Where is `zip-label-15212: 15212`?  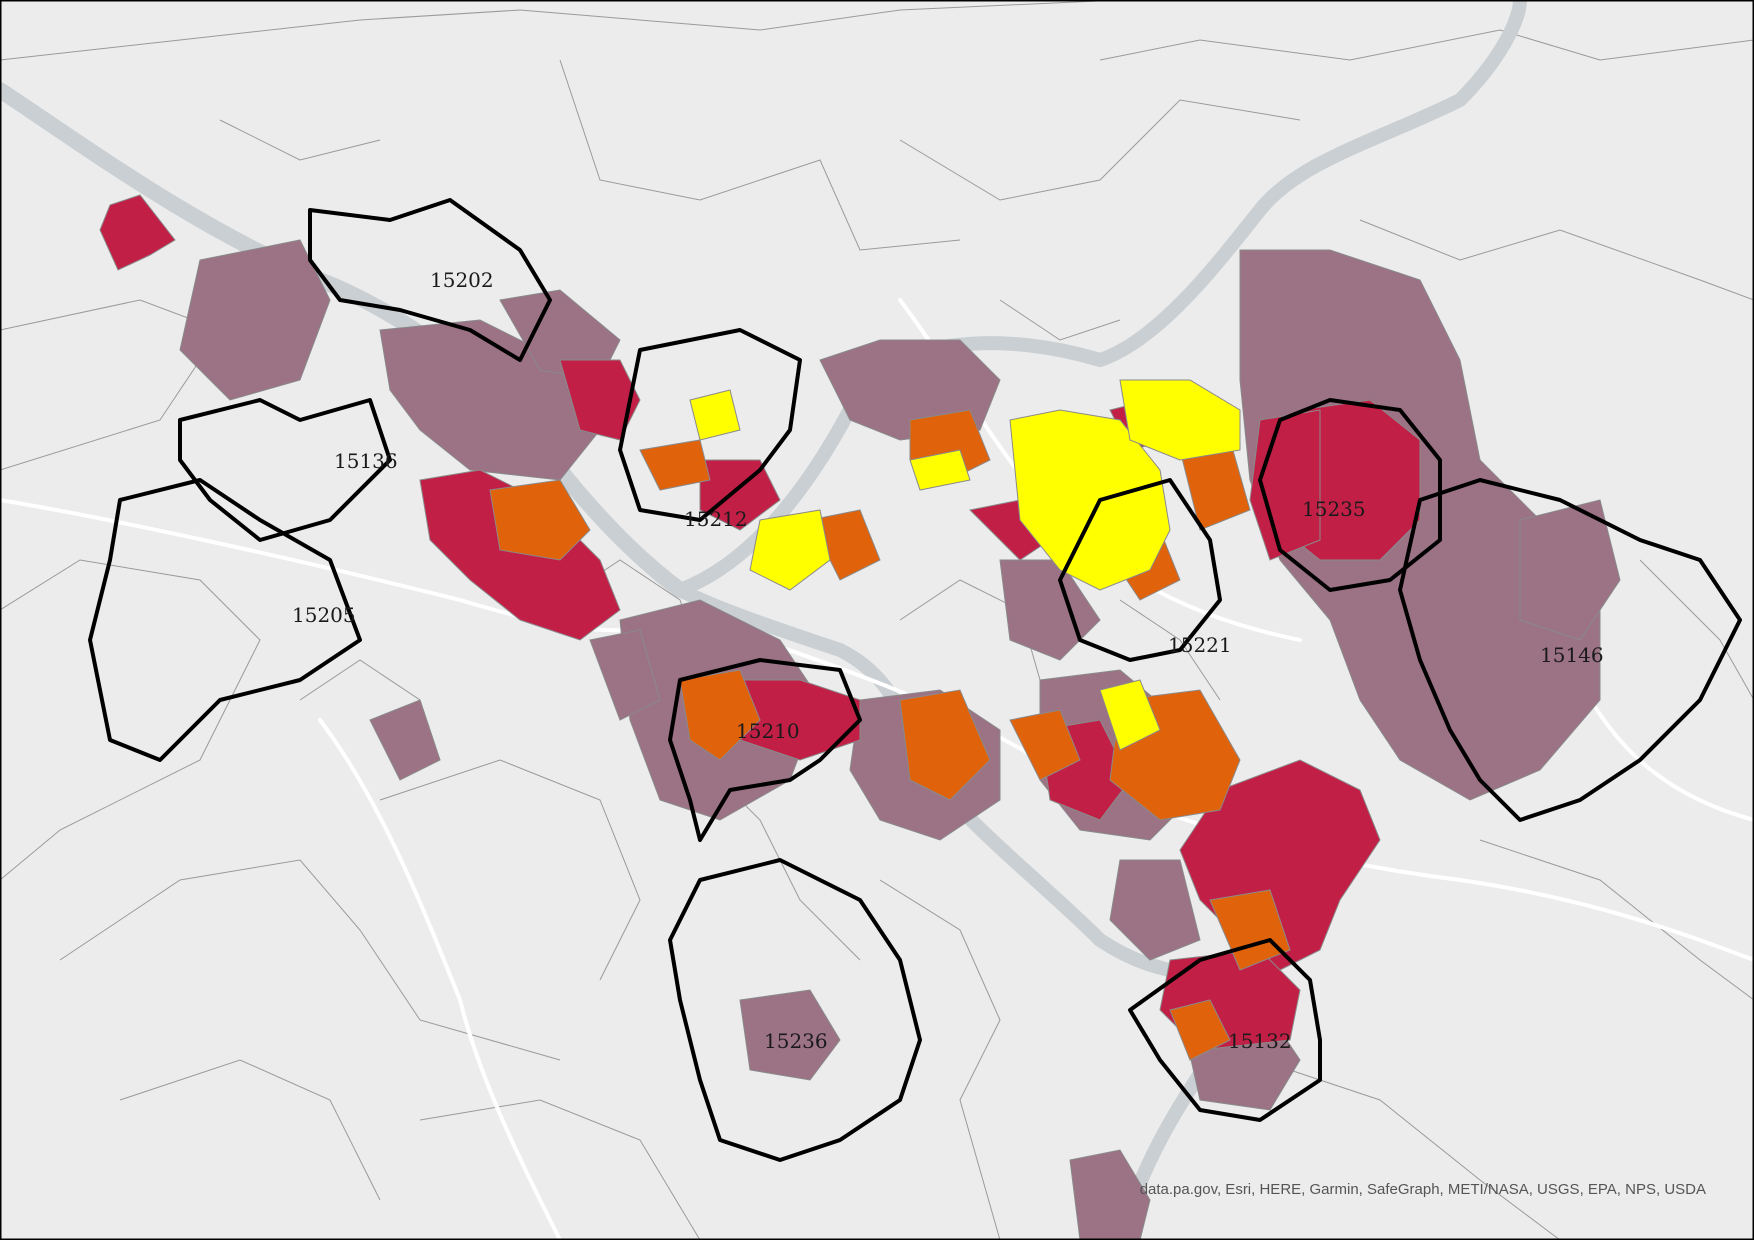
zip-label-15212: 15212 is located at coordinates (716, 519).